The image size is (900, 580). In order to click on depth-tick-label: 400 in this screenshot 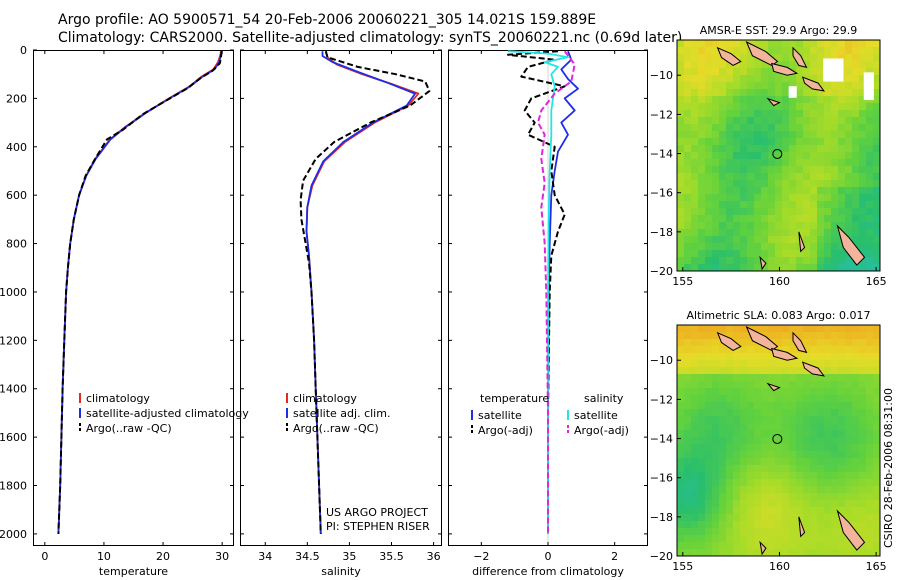, I will do `click(16, 147)`.